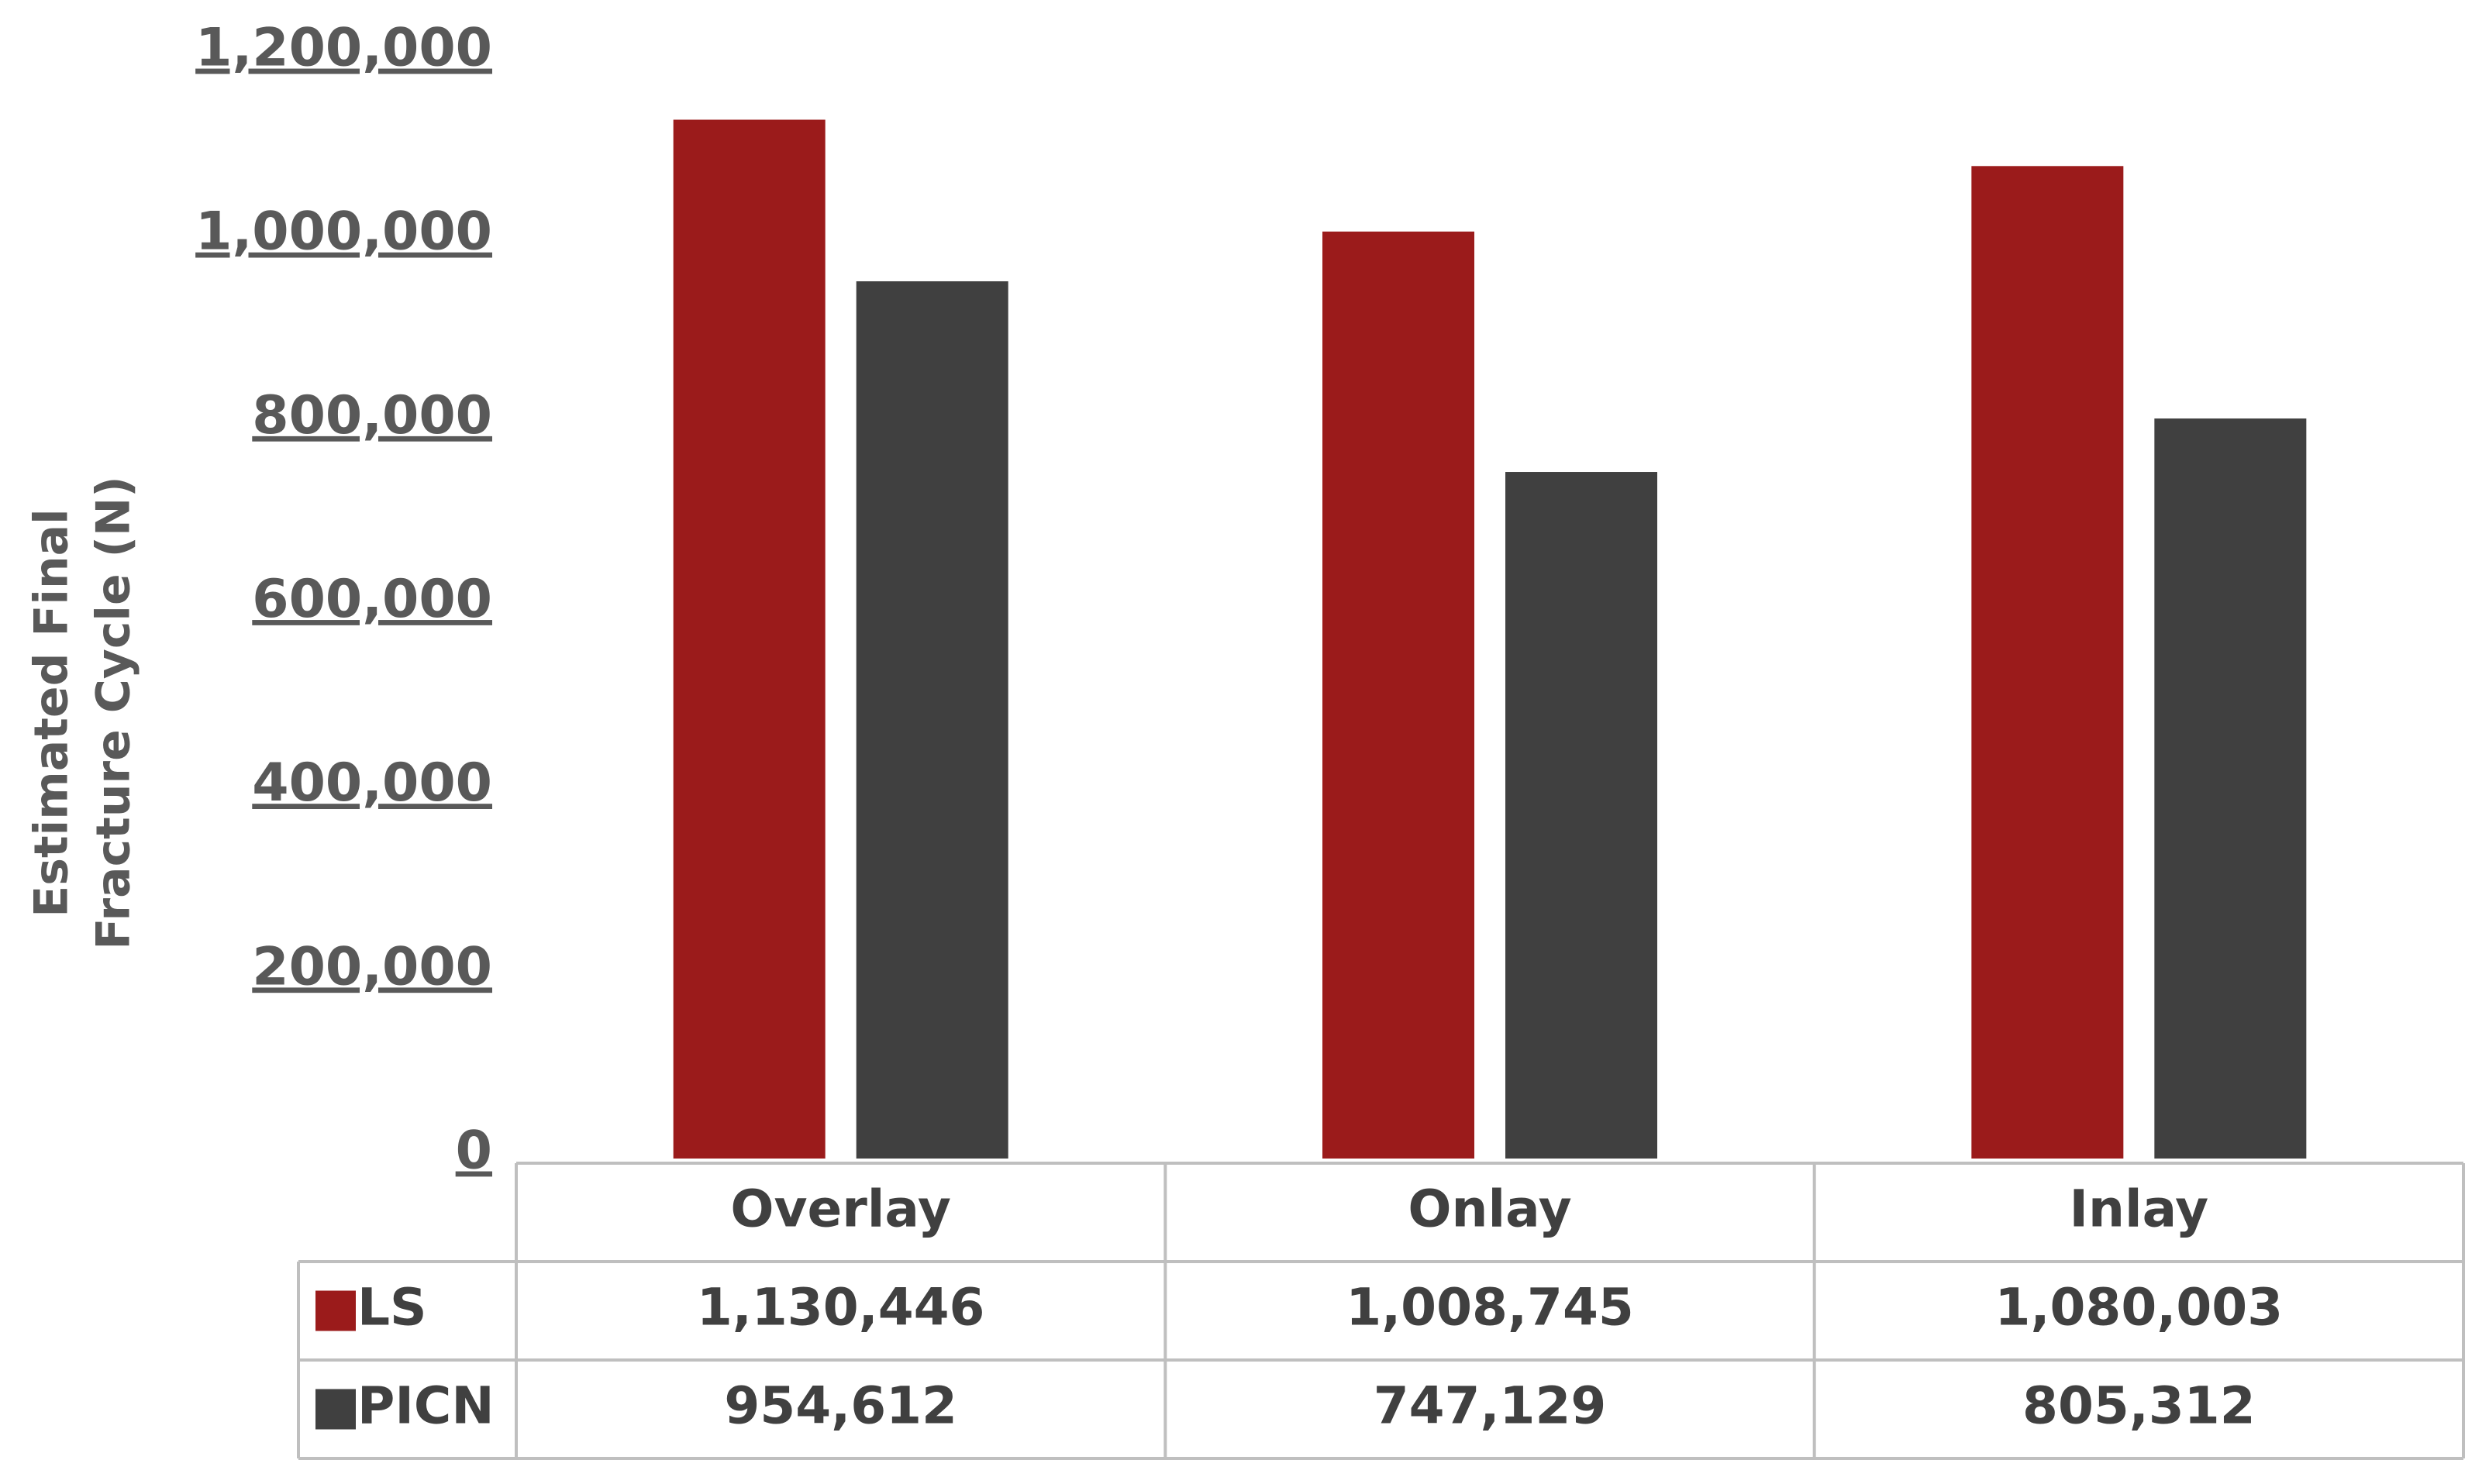  Describe the element at coordinates (392, 1308) in the screenshot. I see `legend-label: LS` at that location.